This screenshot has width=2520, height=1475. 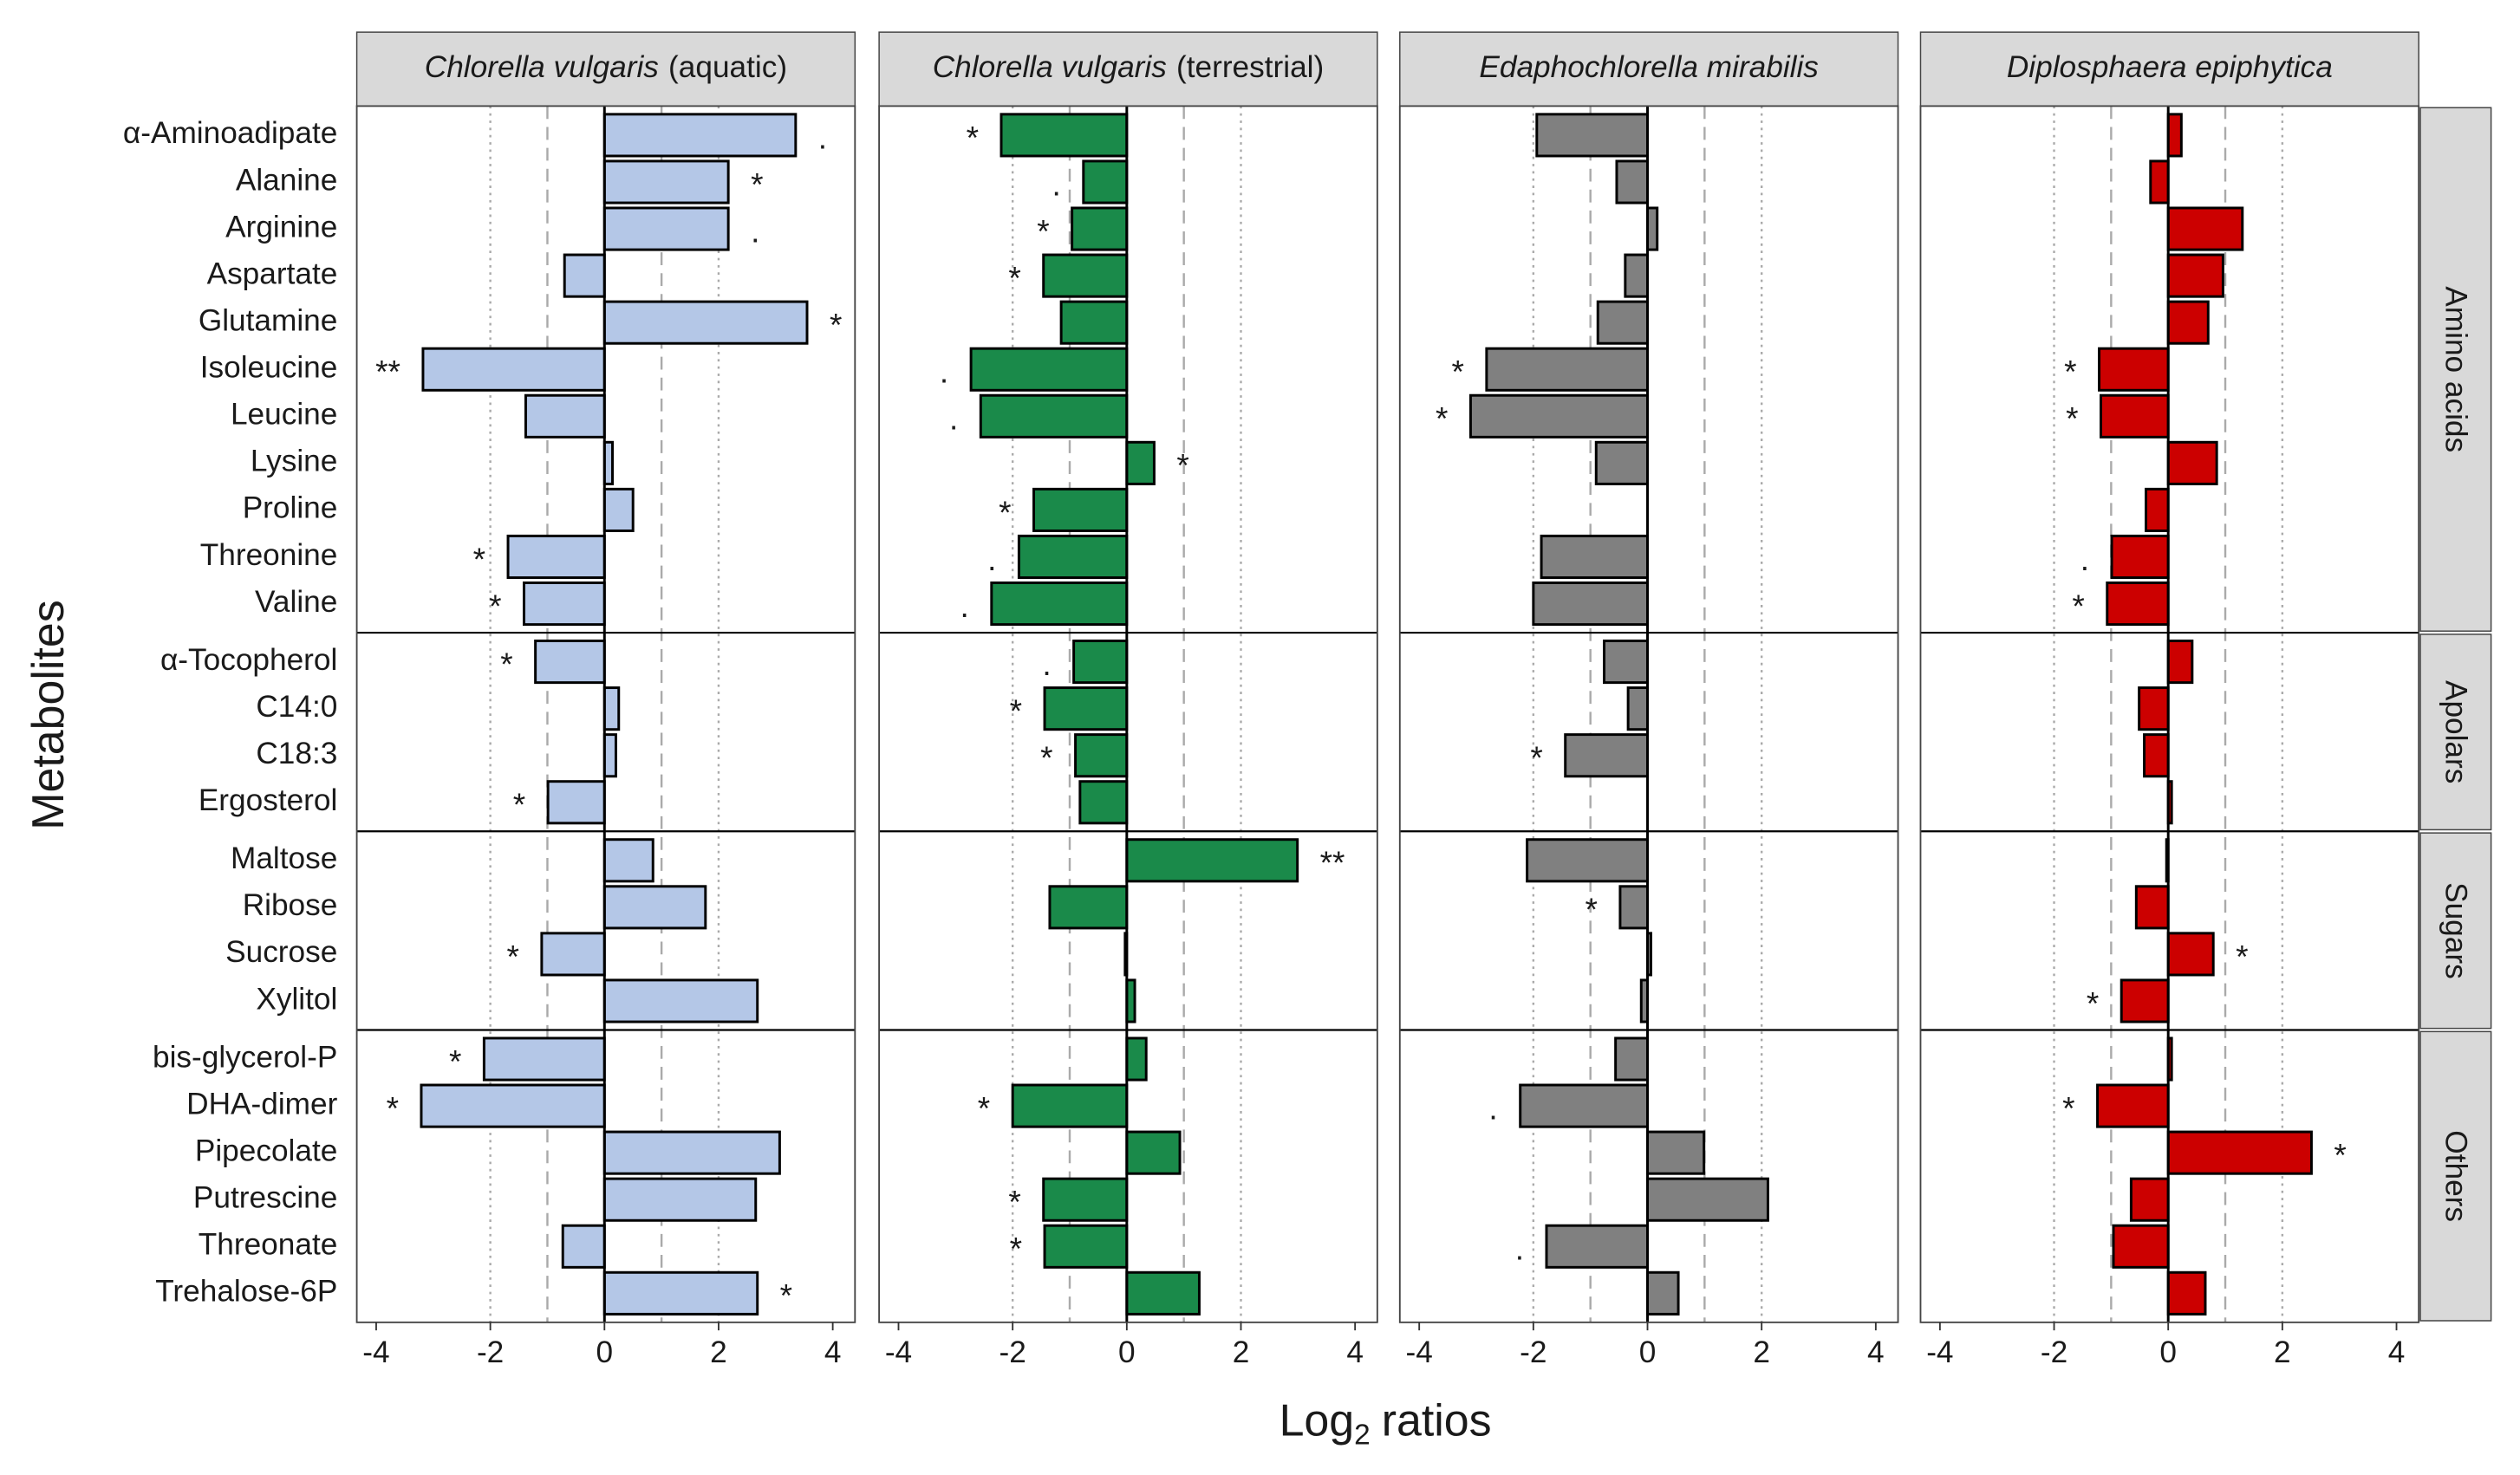 What do you see at coordinates (1437, 1420) in the screenshot?
I see `x-label-rest: ratios` at bounding box center [1437, 1420].